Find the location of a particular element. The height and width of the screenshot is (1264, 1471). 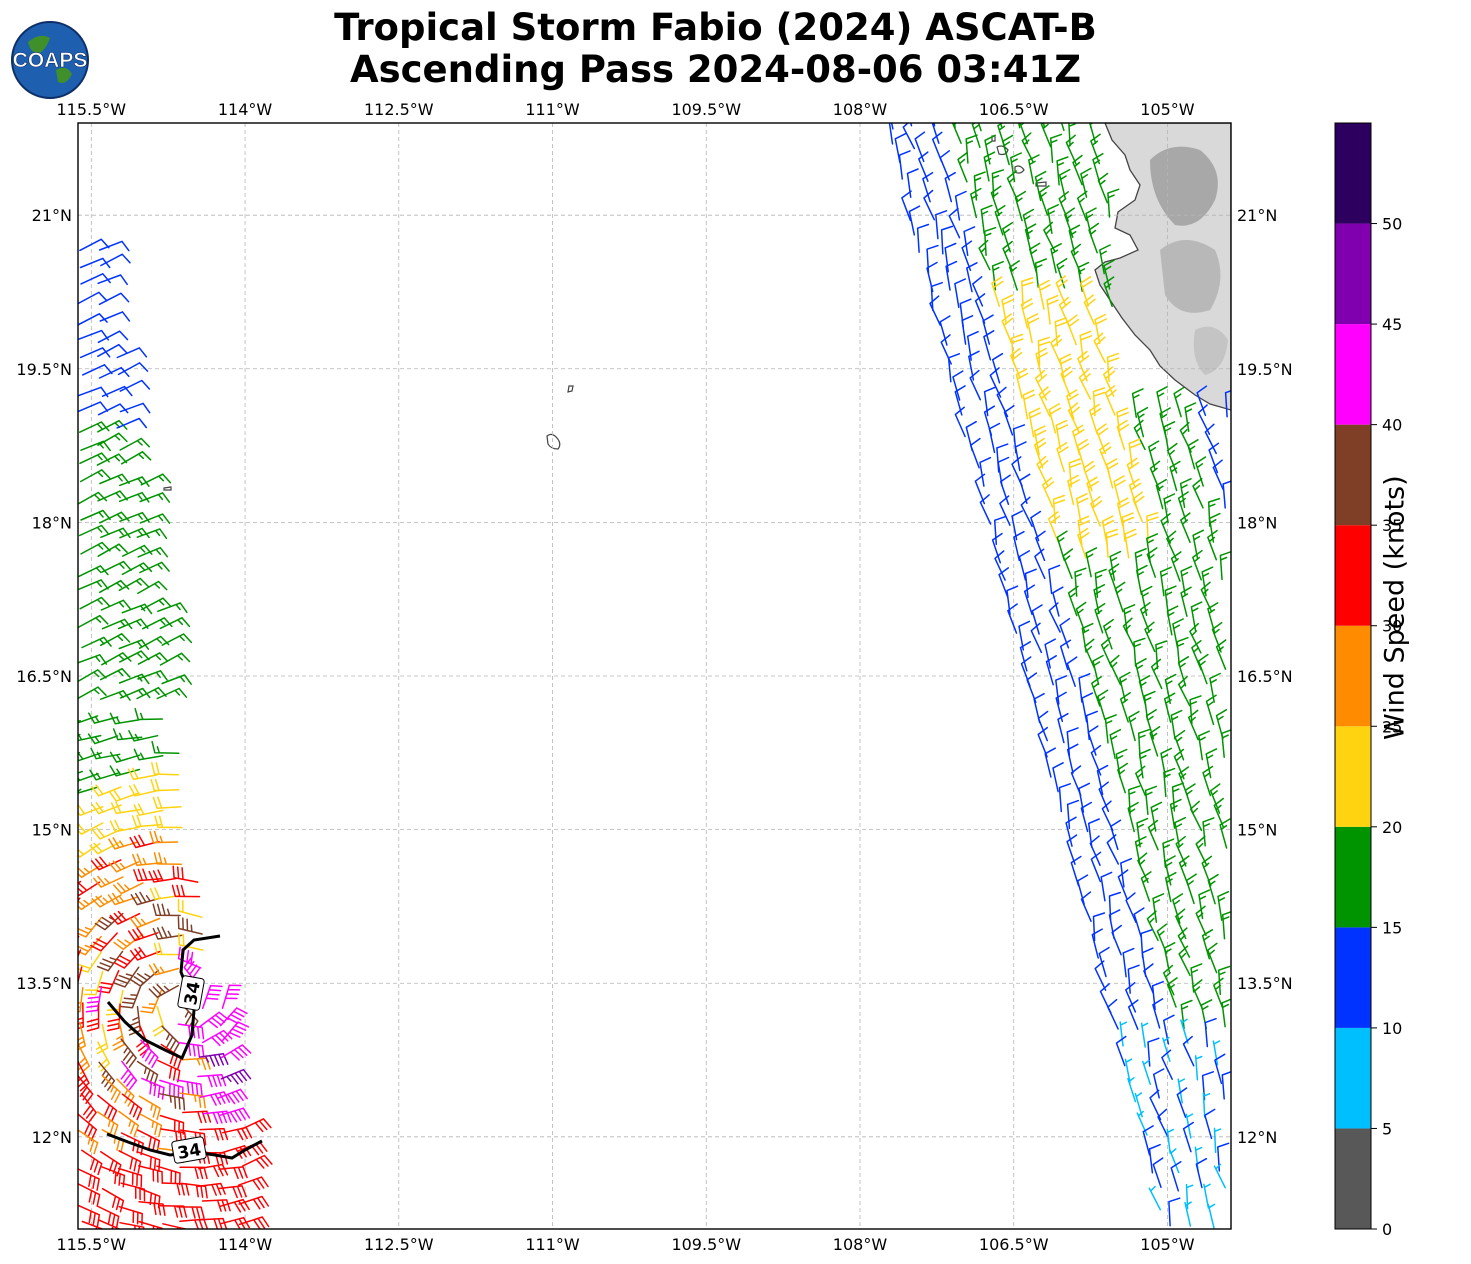

lat-tick-right-5: 13.5°N is located at coordinates (1265, 983).